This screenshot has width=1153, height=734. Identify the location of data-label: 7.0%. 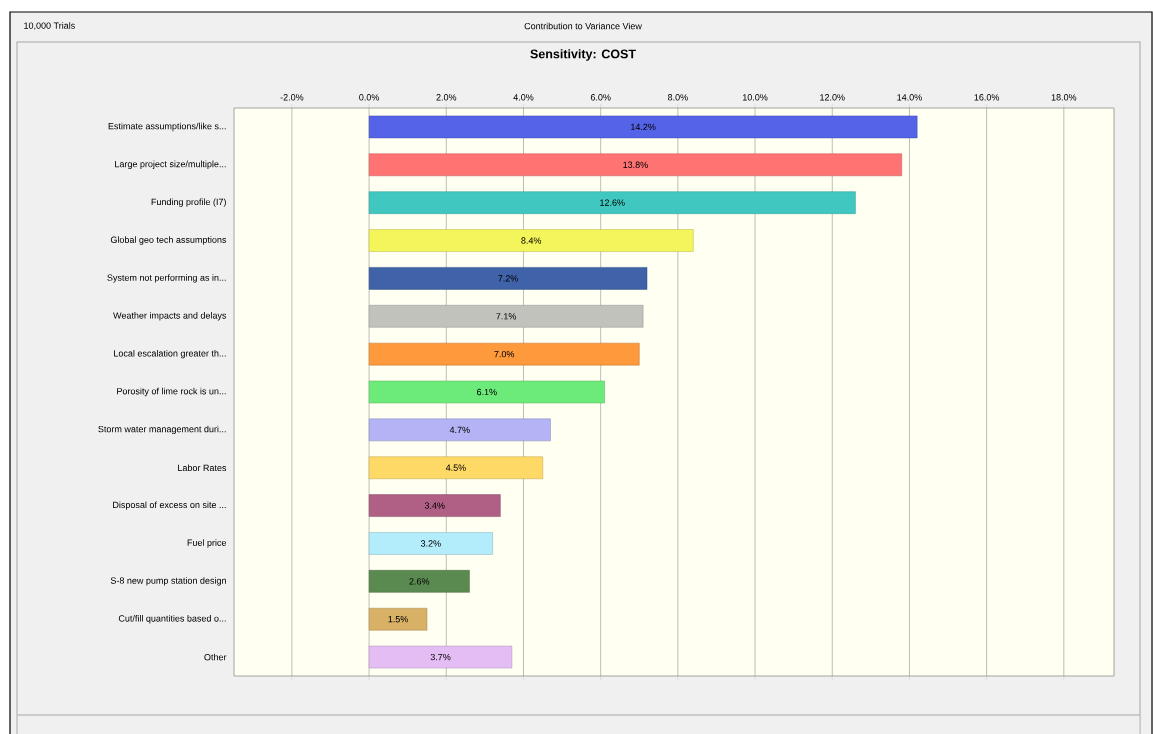
(504, 354).